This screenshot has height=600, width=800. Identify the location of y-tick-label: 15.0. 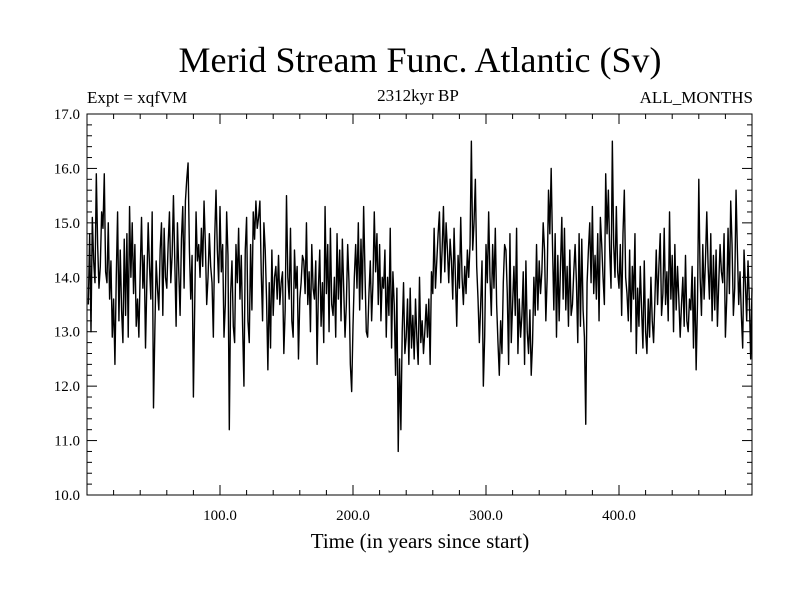
(67, 224).